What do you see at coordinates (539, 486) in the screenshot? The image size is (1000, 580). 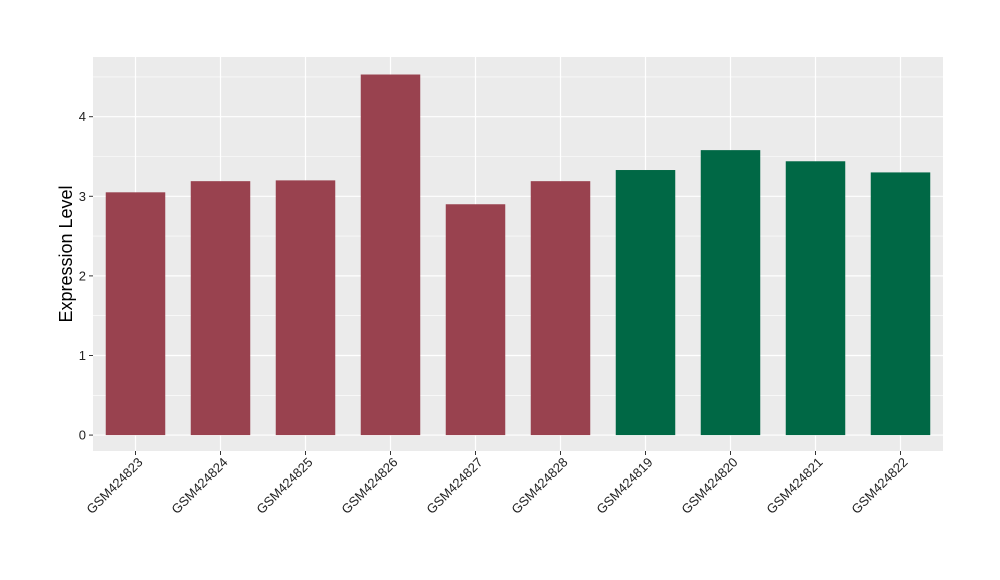 I see `x-tick-label: GSM424828` at bounding box center [539, 486].